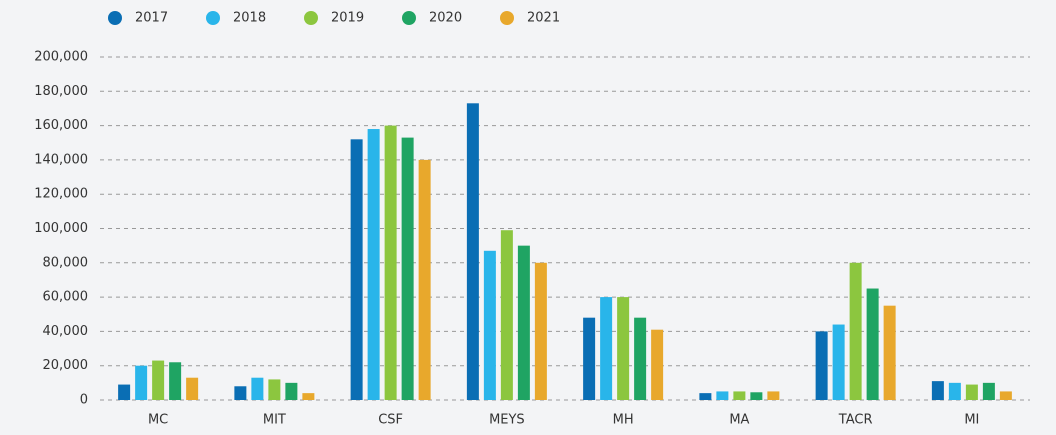  What do you see at coordinates (445, 18) in the screenshot?
I see `legend-label: 2020` at bounding box center [445, 18].